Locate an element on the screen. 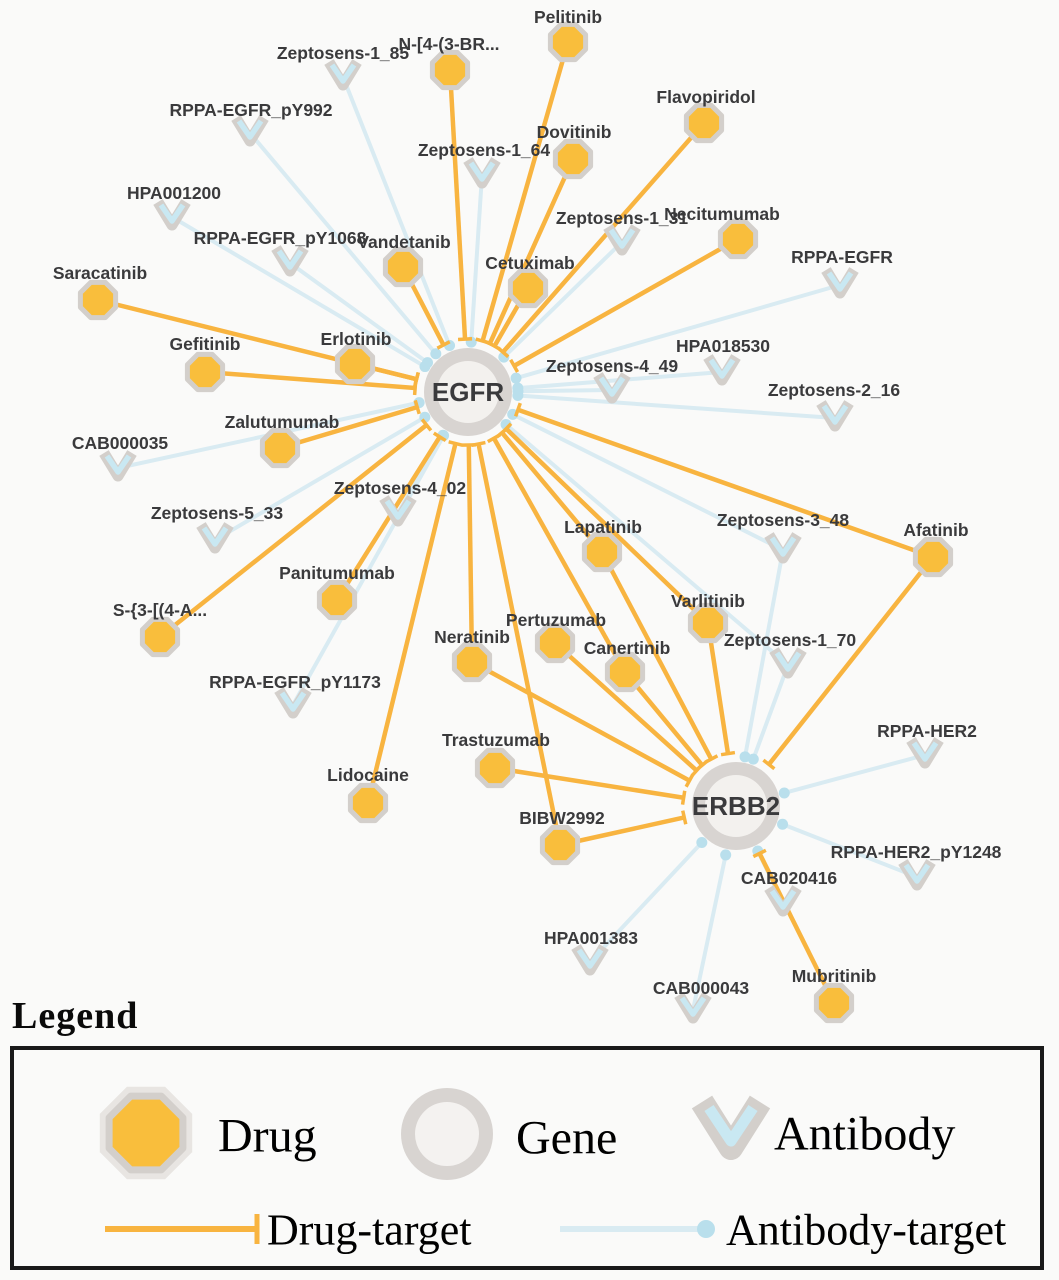 Image resolution: width=1059 pixels, height=1280 pixels. edge-antibody-rppa-egfr-py1068-egfr is located at coordinates (358, 313).